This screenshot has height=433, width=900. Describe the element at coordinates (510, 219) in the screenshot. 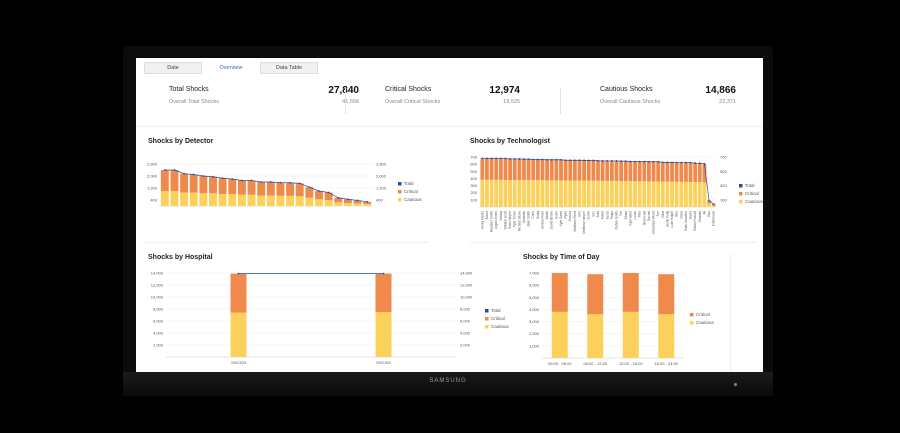

I see `x-tick-label: Evan Harper` at that location.